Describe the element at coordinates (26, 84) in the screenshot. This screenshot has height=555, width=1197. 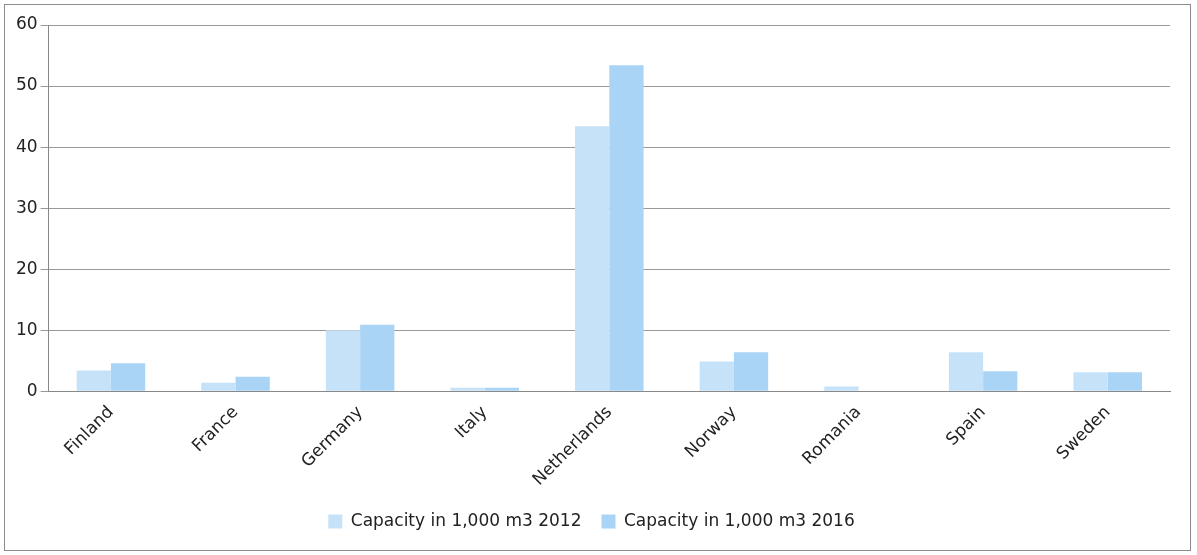
I see `y-tick-label: 50` at that location.